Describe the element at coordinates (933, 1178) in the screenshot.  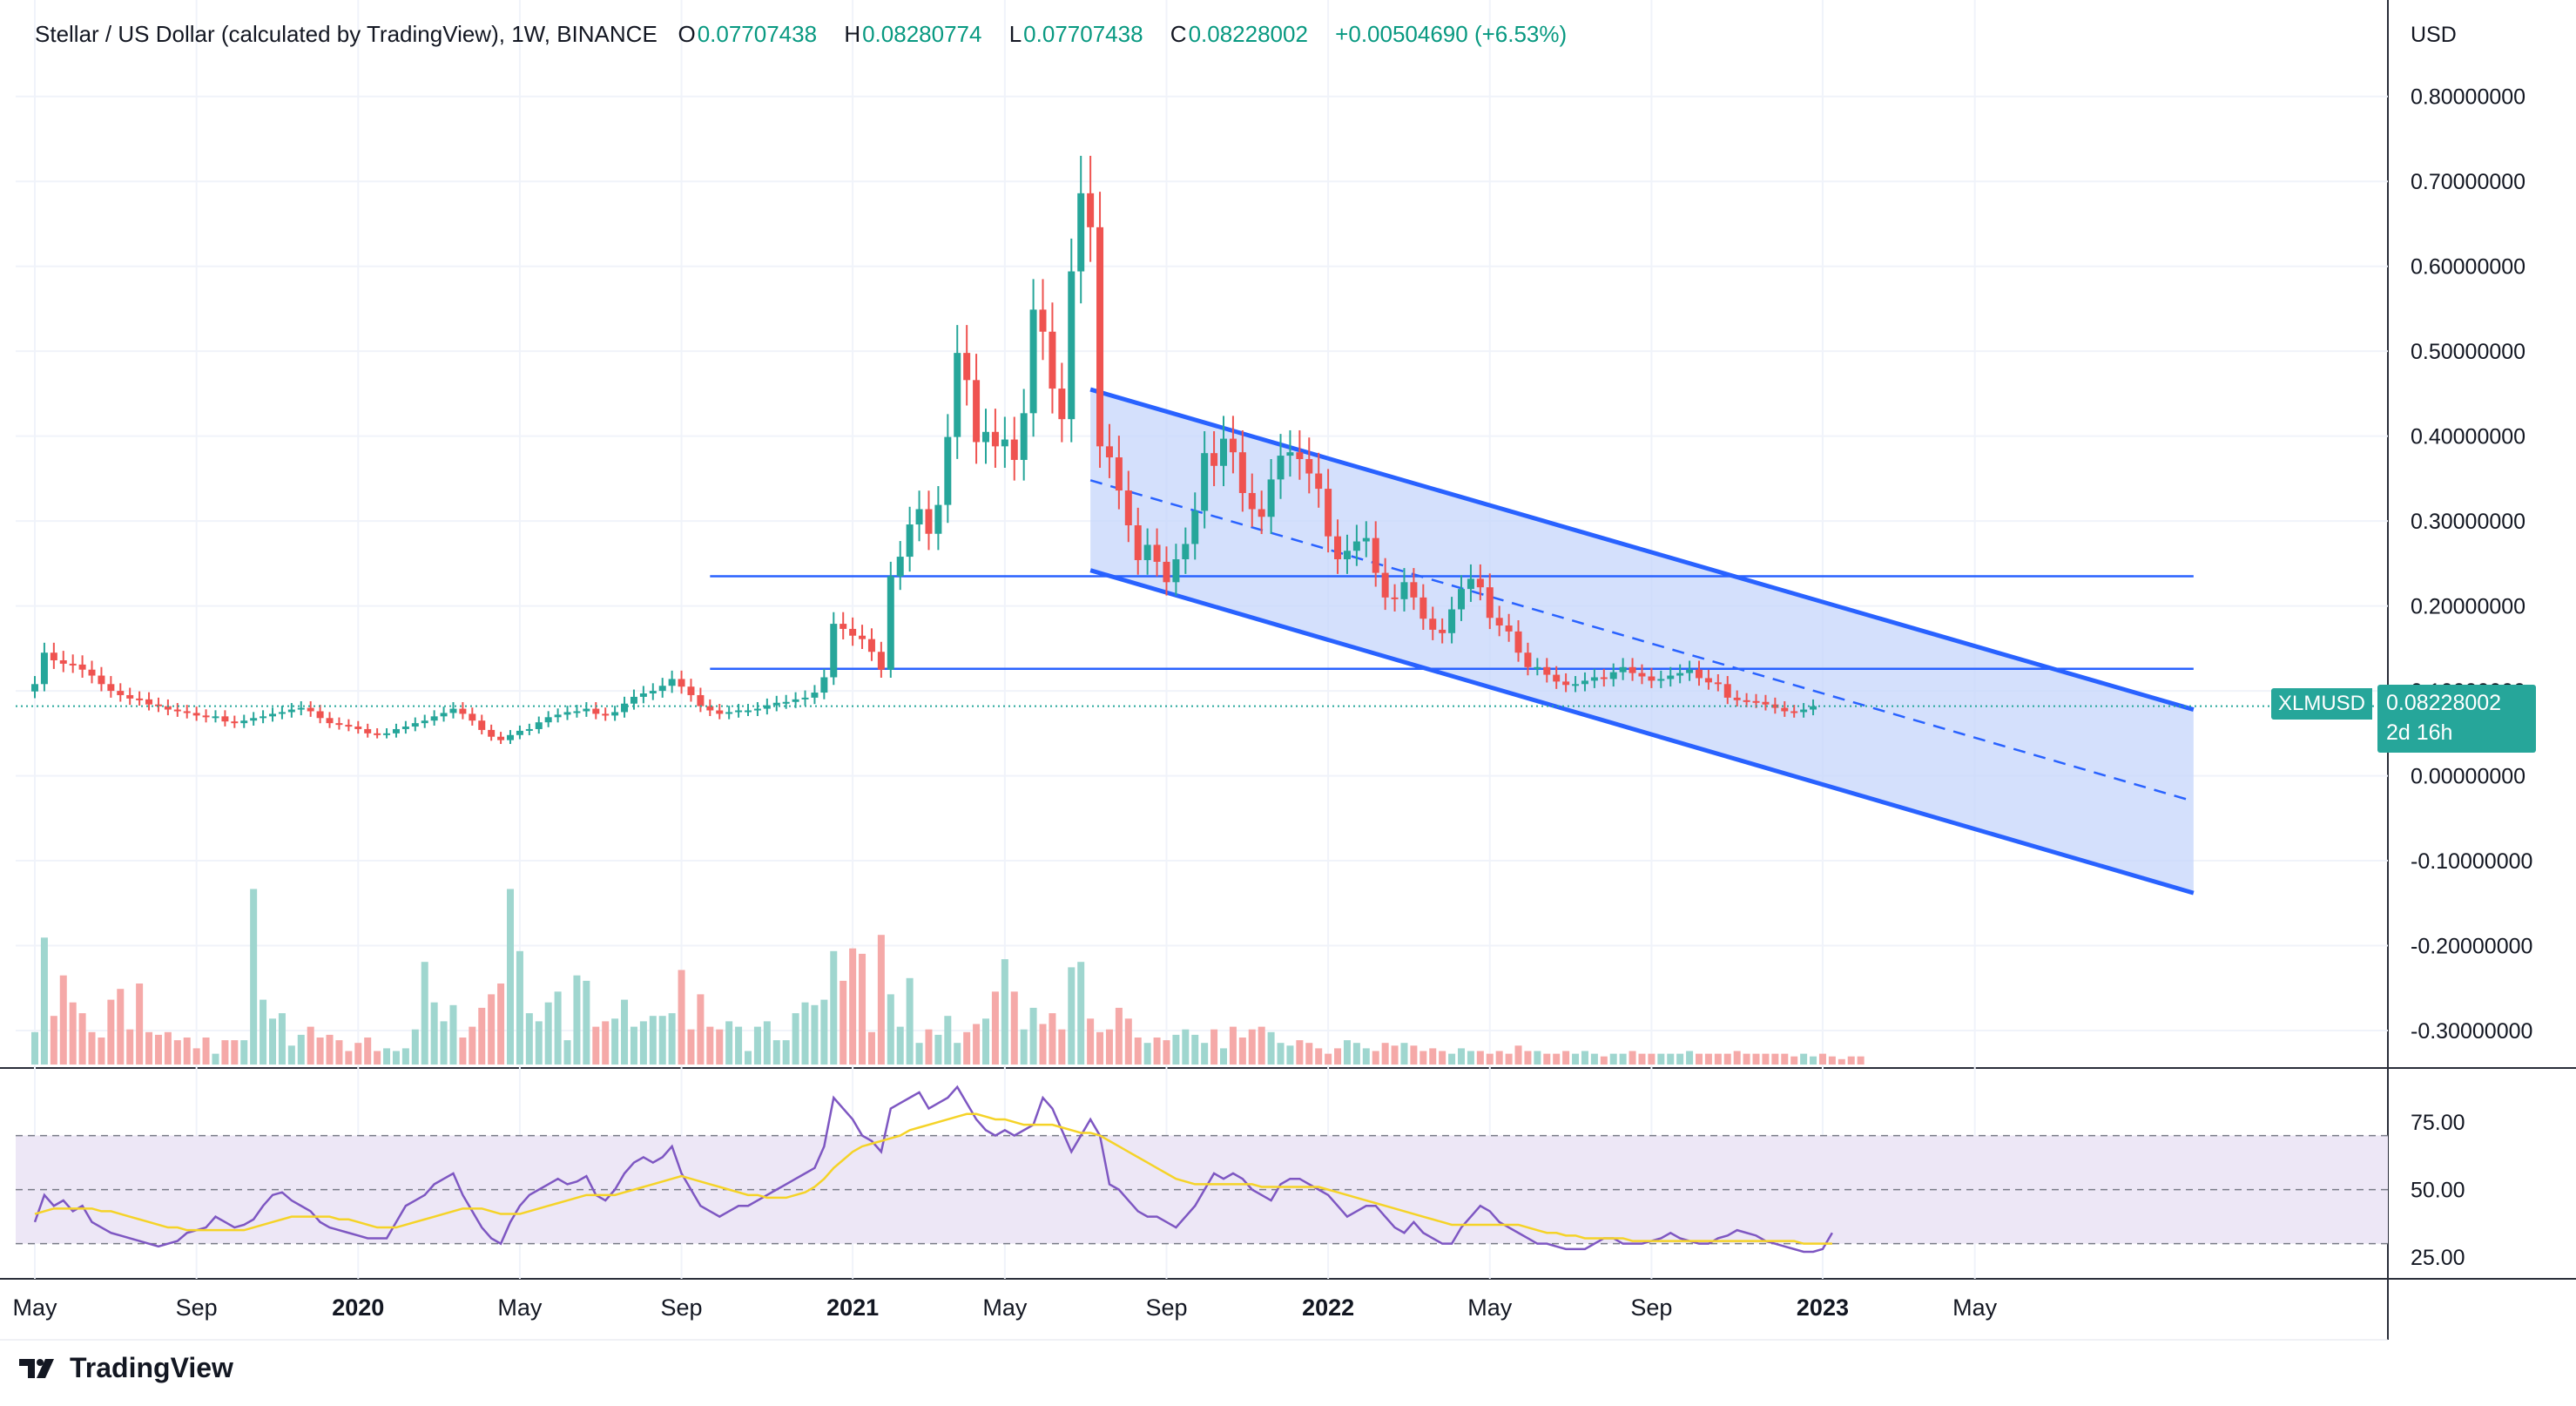
I see `rsi-ma-line` at that location.